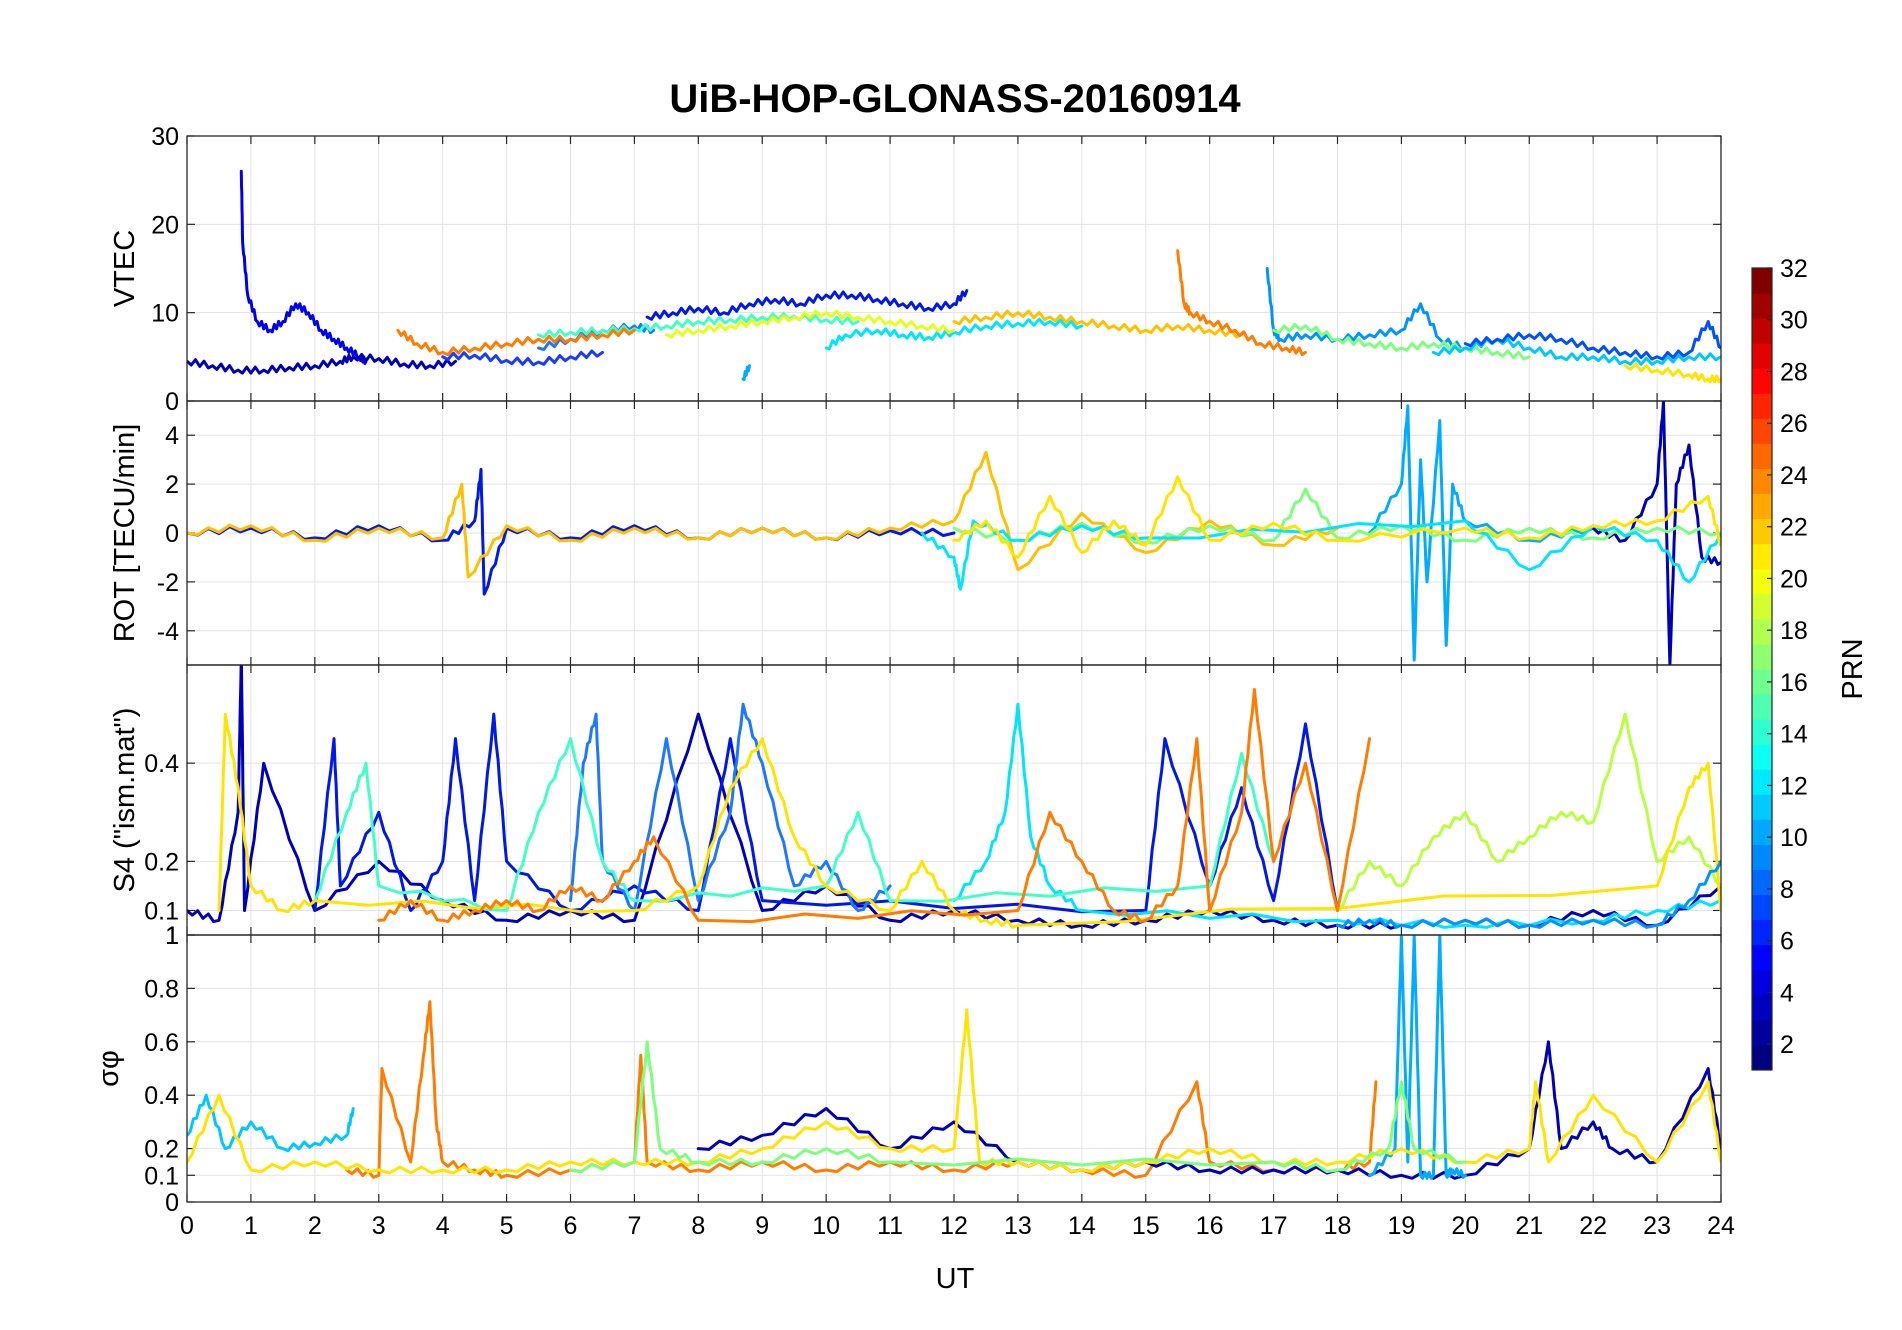 The width and height of the screenshot is (1902, 1330). Describe the element at coordinates (762, 1226) in the screenshot. I see `x-tick-label: 9` at that location.